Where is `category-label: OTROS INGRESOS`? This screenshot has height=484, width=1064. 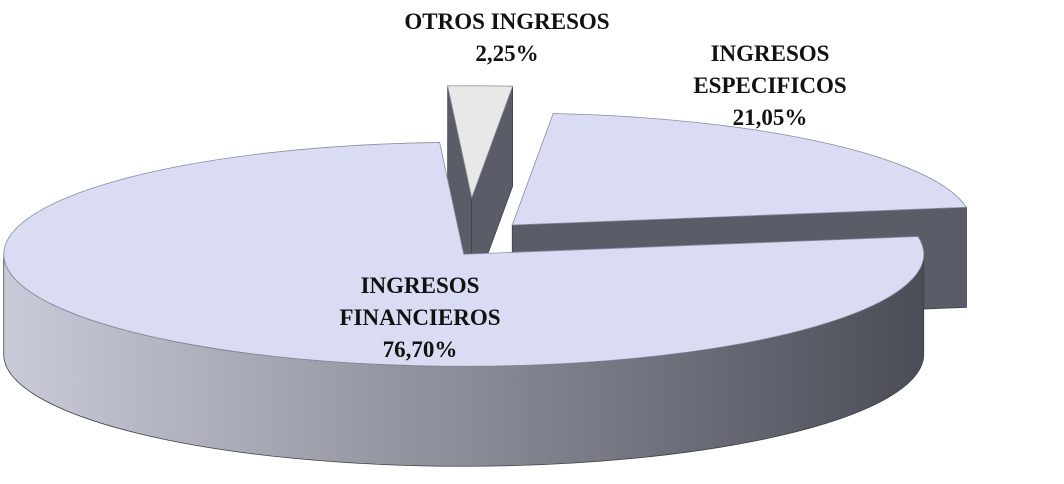
category-label: OTROS INGRESOS is located at coordinates (507, 21).